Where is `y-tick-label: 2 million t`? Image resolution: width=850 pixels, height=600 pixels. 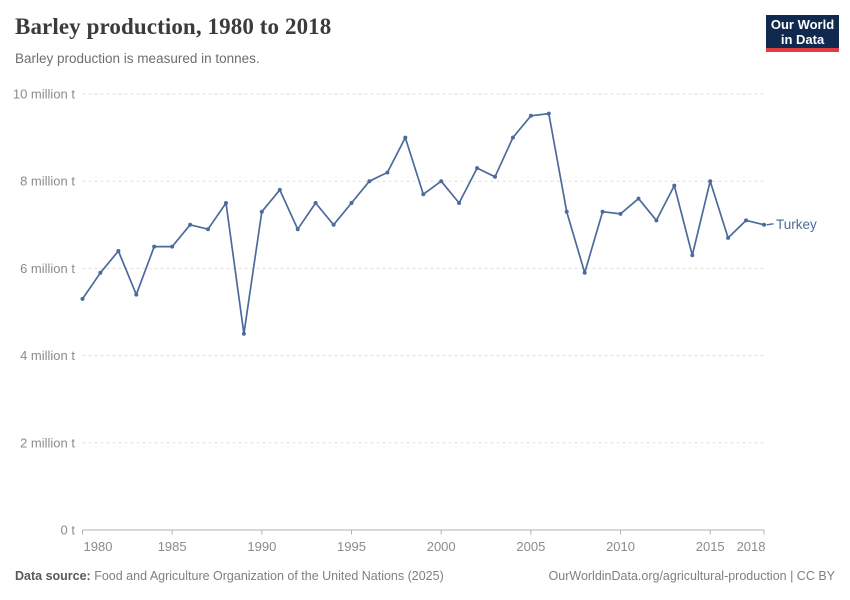 y-tick-label: 2 million t is located at coordinates (47, 442).